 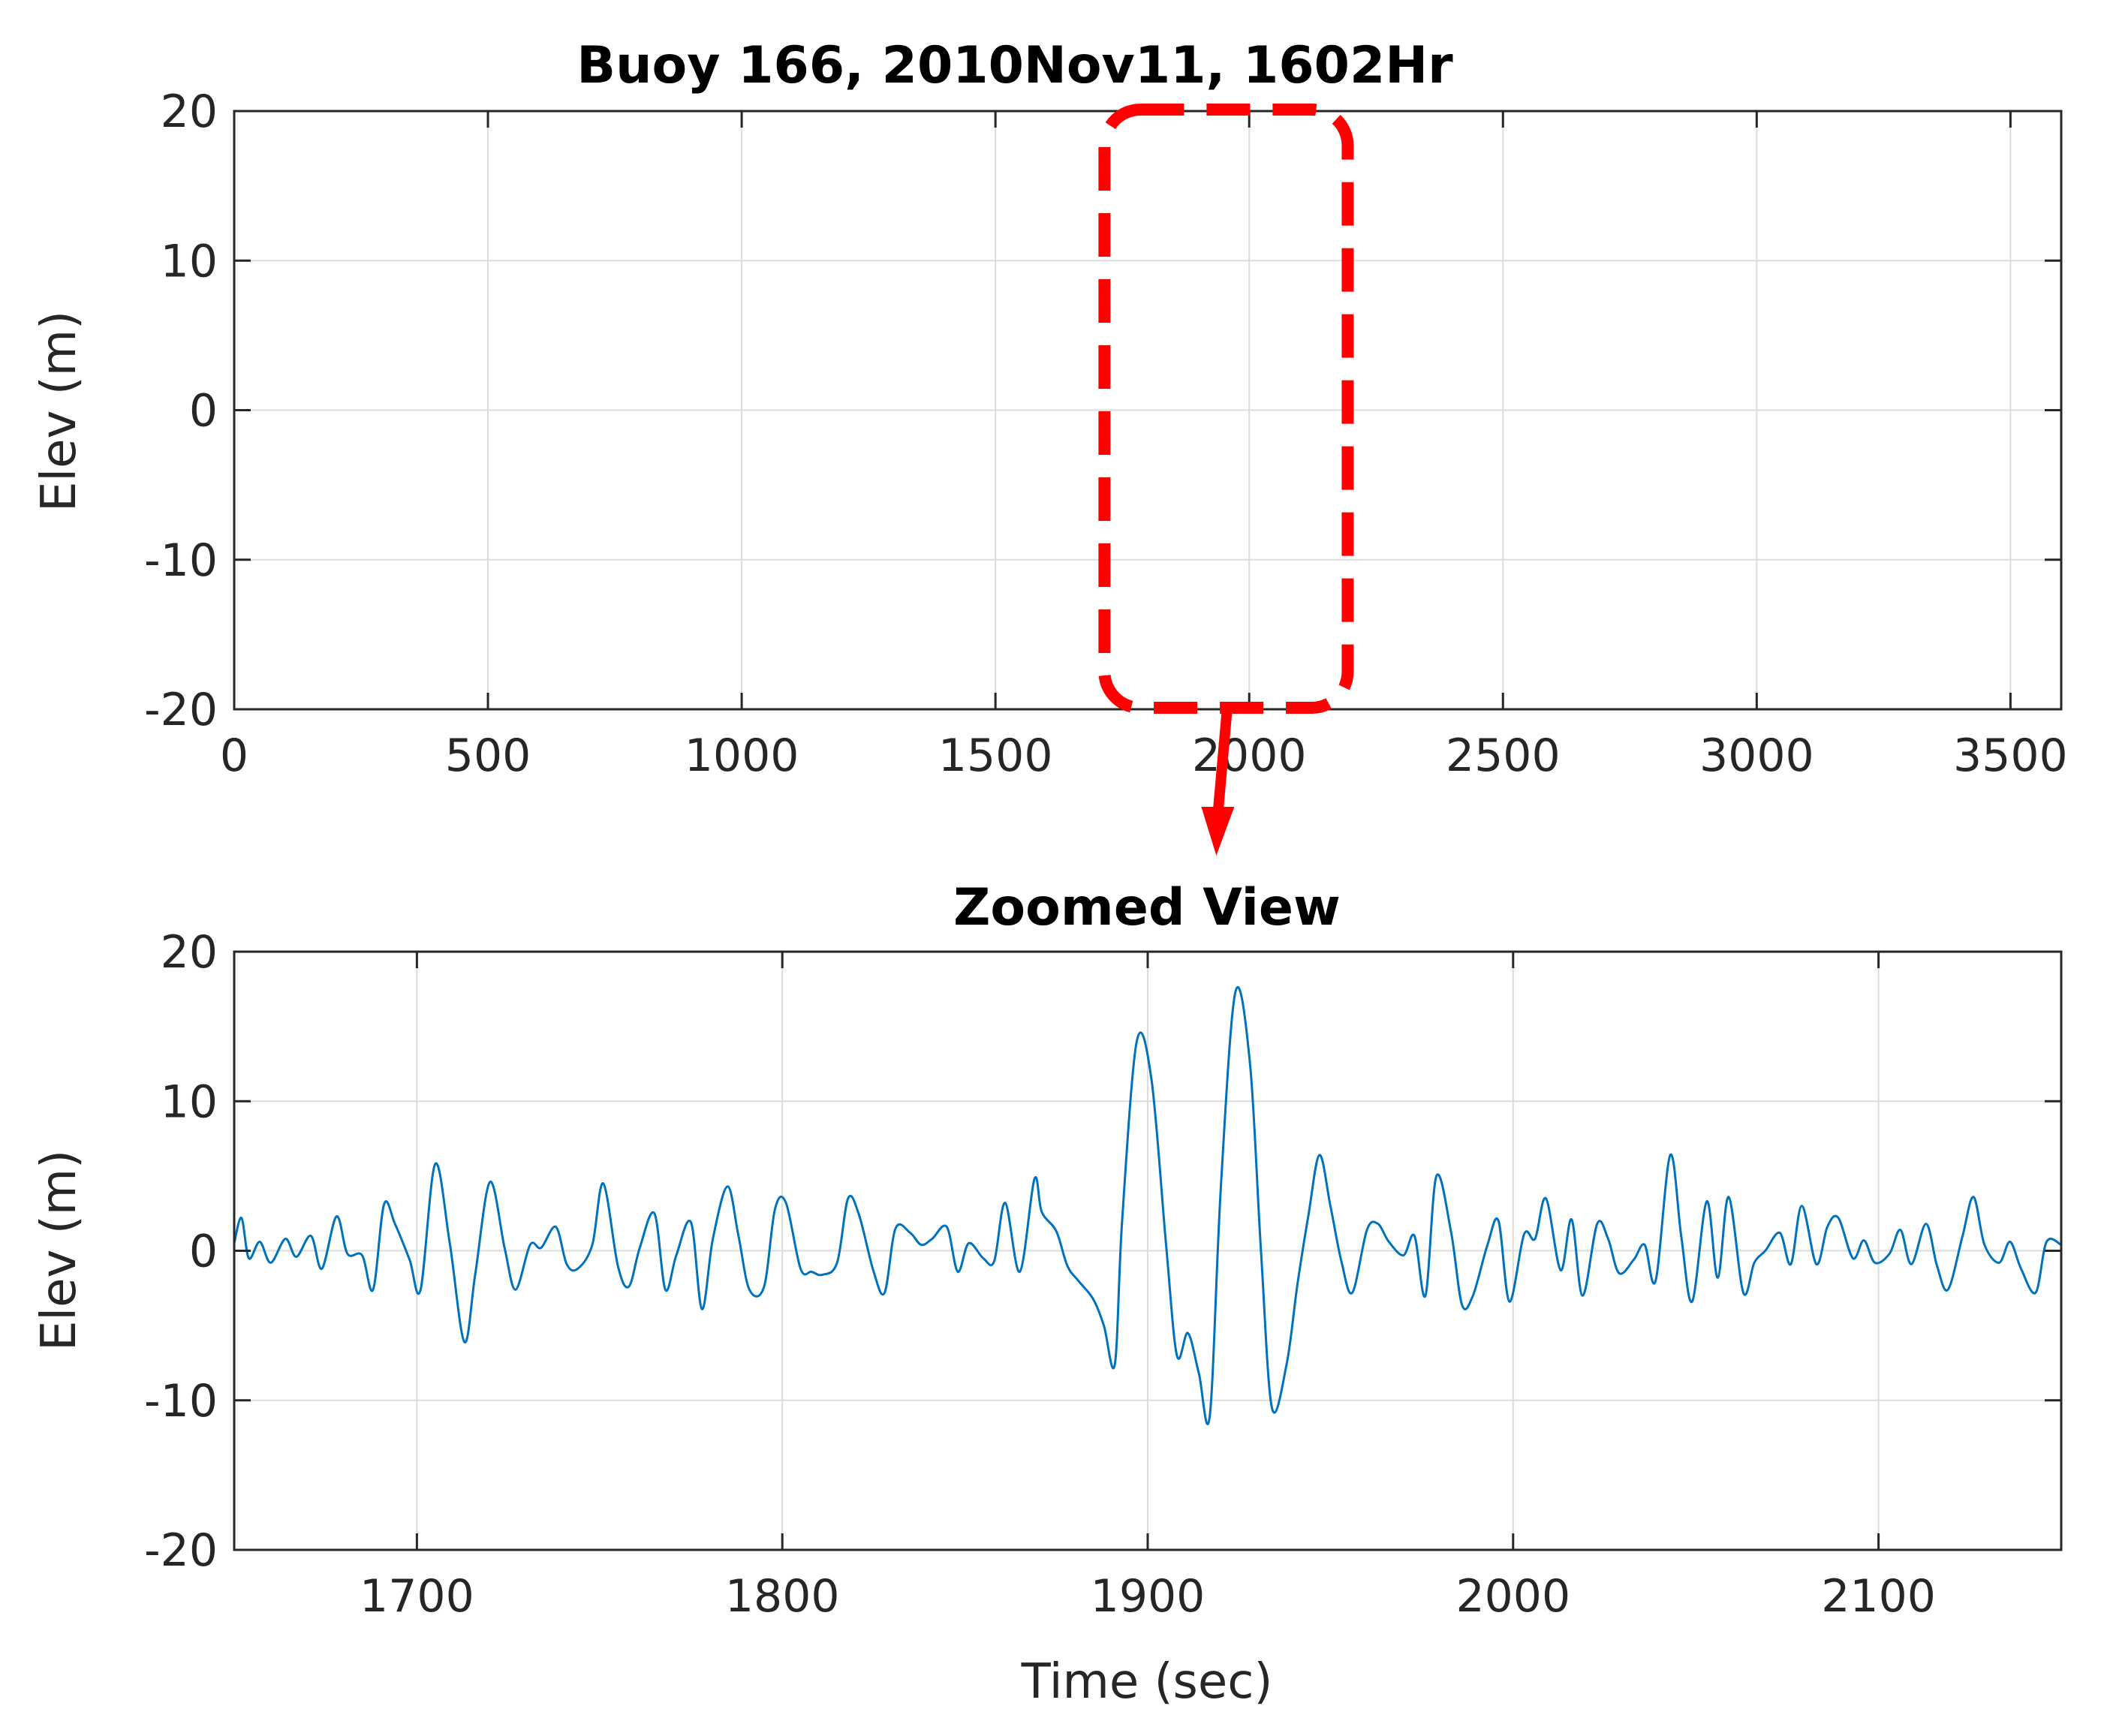 I want to click on overview-x-tick-label: 500, so click(x=488, y=756).